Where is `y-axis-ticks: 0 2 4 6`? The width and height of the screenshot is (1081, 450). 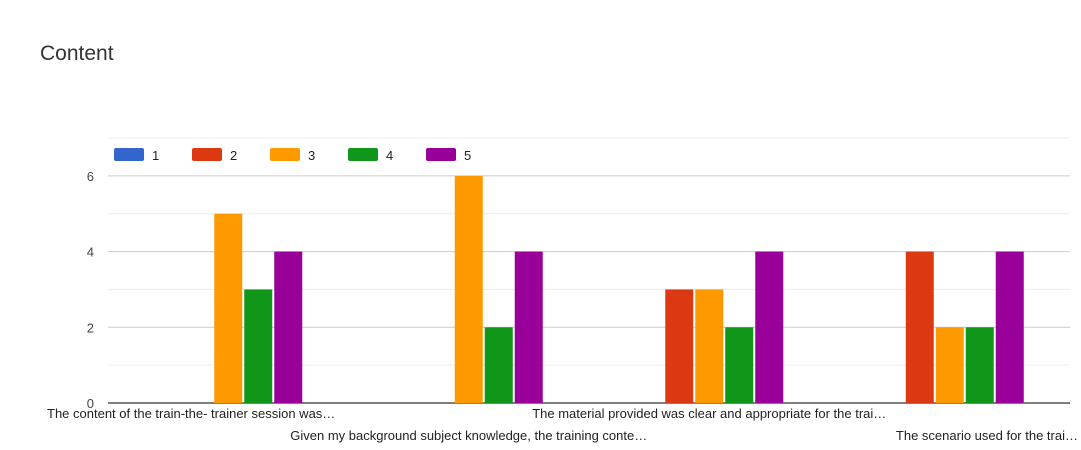 y-axis-ticks: 0 2 4 6 is located at coordinates (90, 290).